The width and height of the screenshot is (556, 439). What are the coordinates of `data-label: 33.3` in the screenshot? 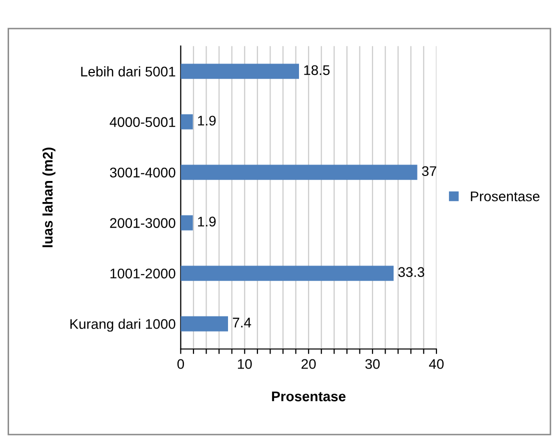 It's located at (411, 272).